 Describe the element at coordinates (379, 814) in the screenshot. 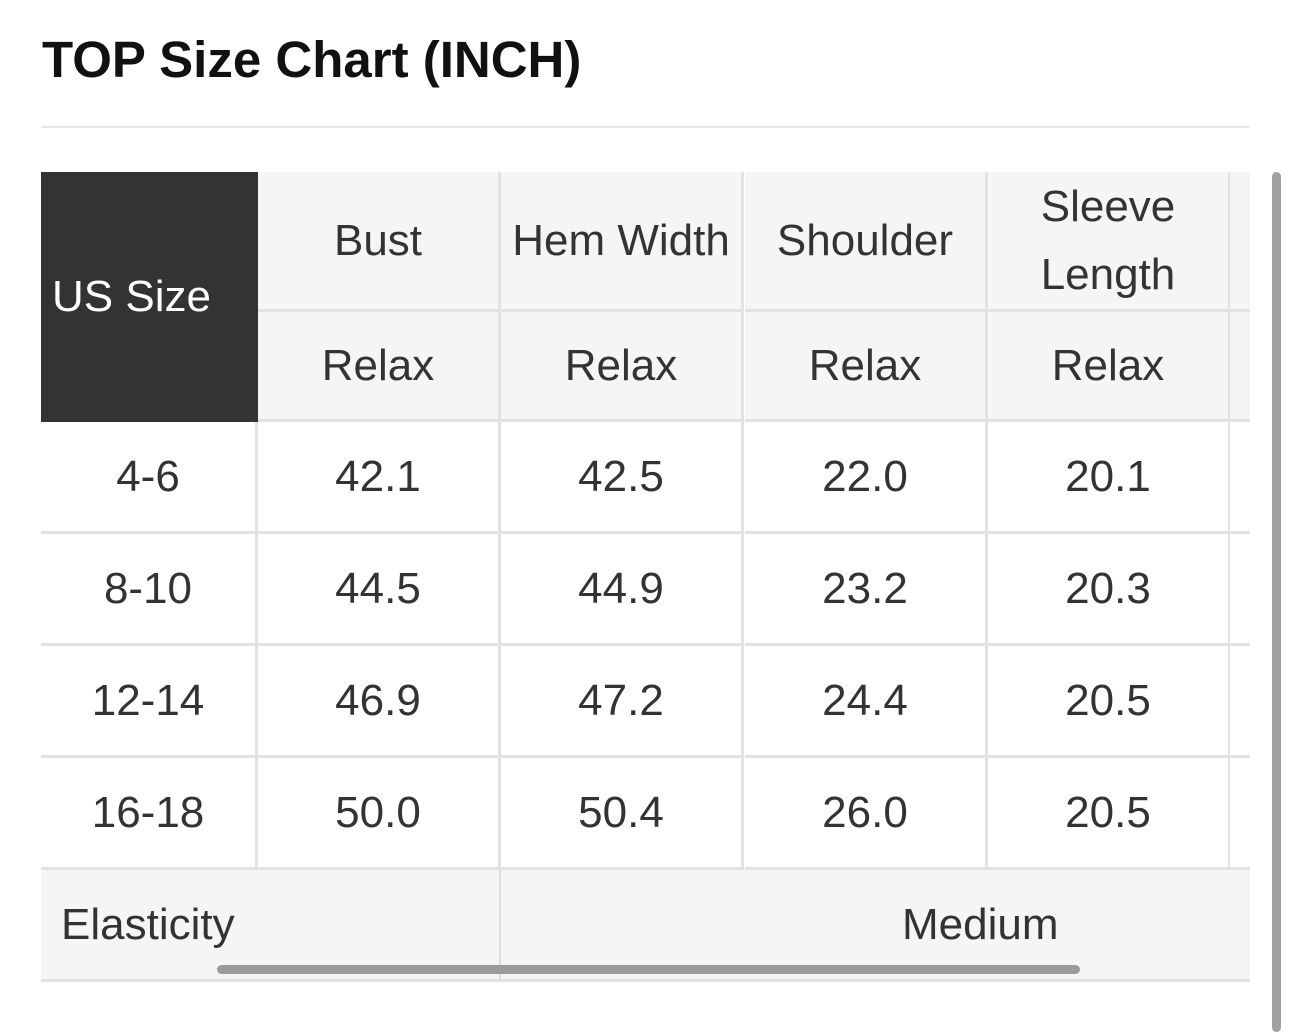

I see `value-cell: 50.0` at that location.